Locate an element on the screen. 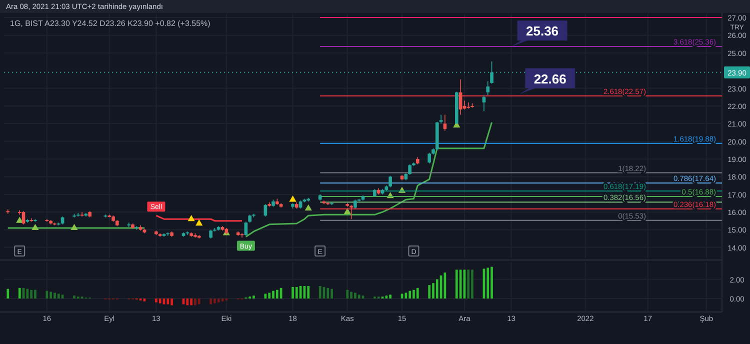 The width and height of the screenshot is (750, 344). annotation: 22.66 is located at coordinates (550, 78).